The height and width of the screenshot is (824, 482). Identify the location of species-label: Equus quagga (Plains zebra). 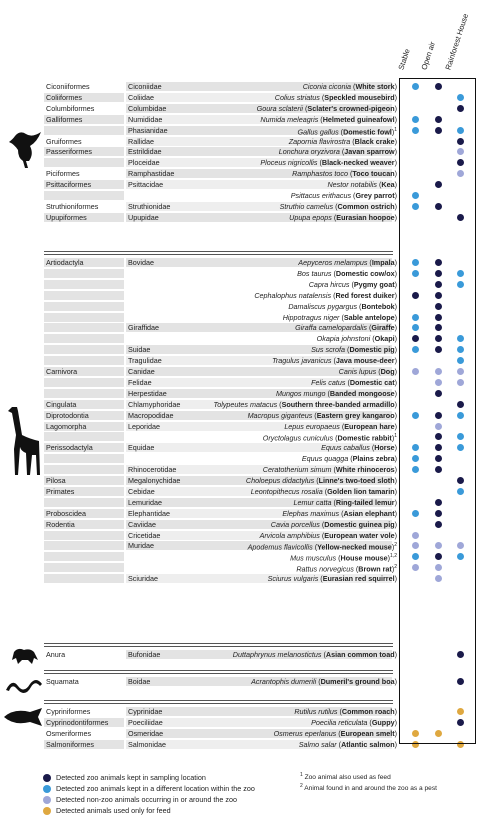
(349, 459).